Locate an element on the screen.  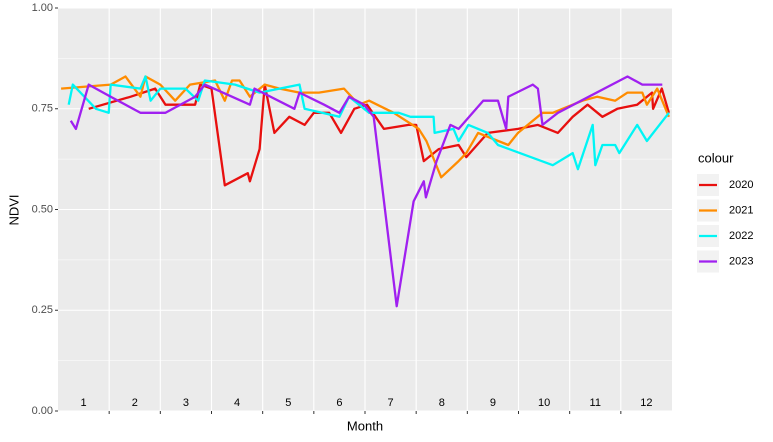
y-tick-label: 0.50 is located at coordinates (42, 209).